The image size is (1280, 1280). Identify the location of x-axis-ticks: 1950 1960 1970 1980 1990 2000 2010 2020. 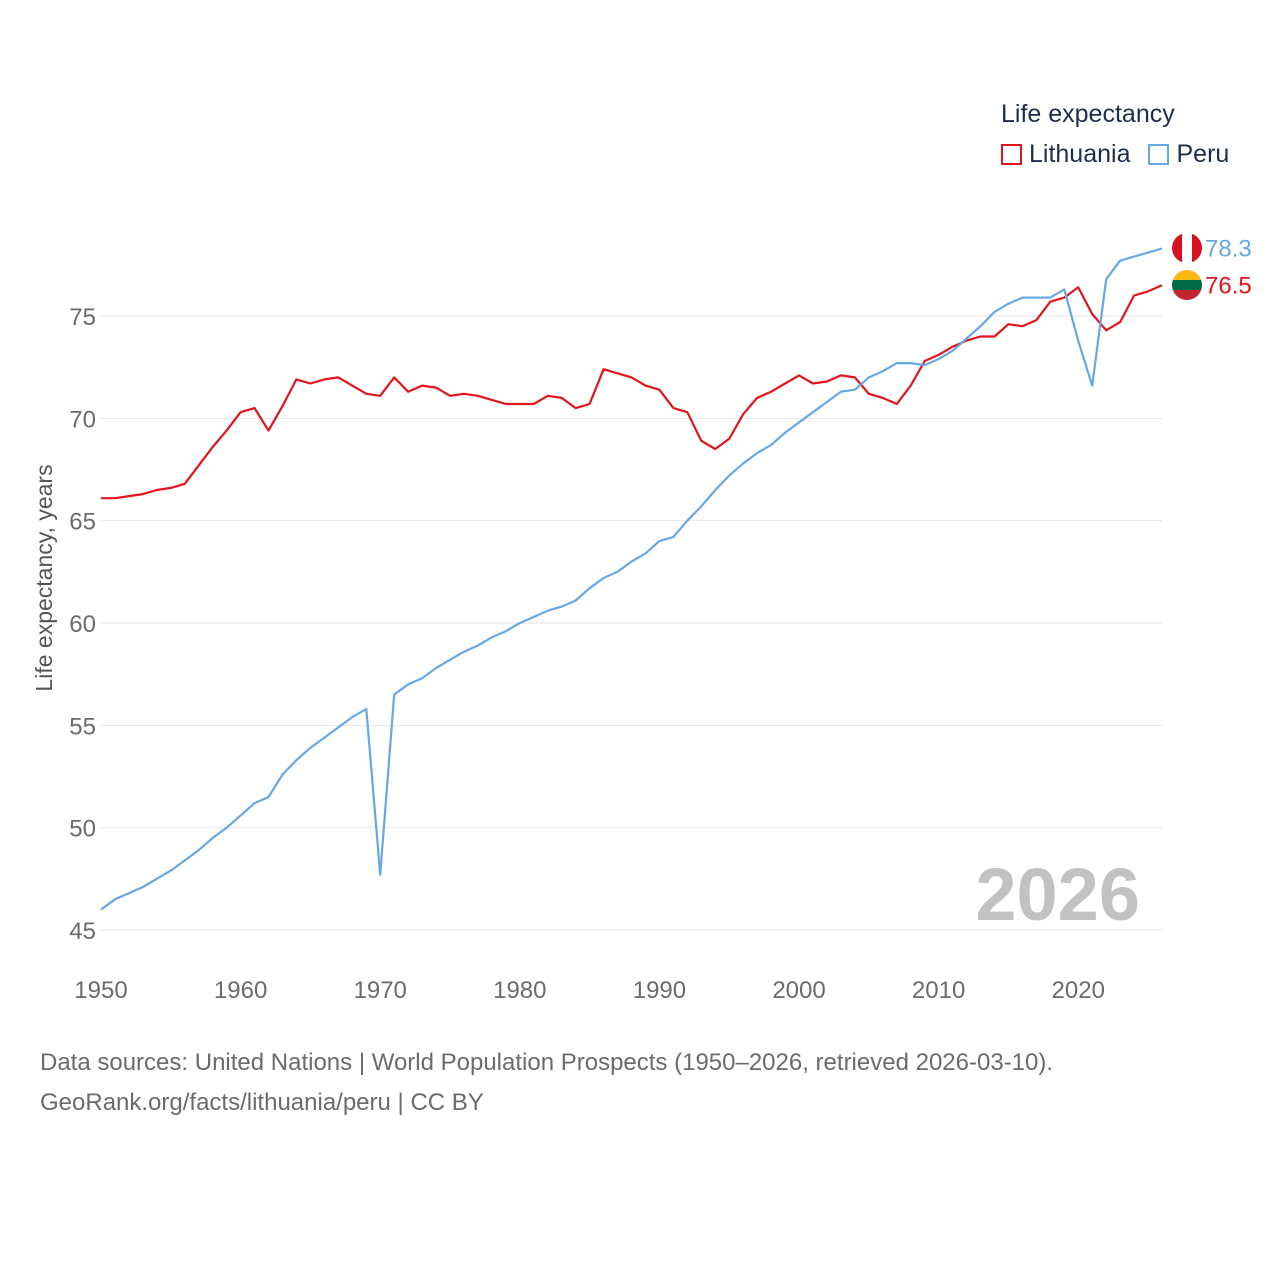
(589, 990).